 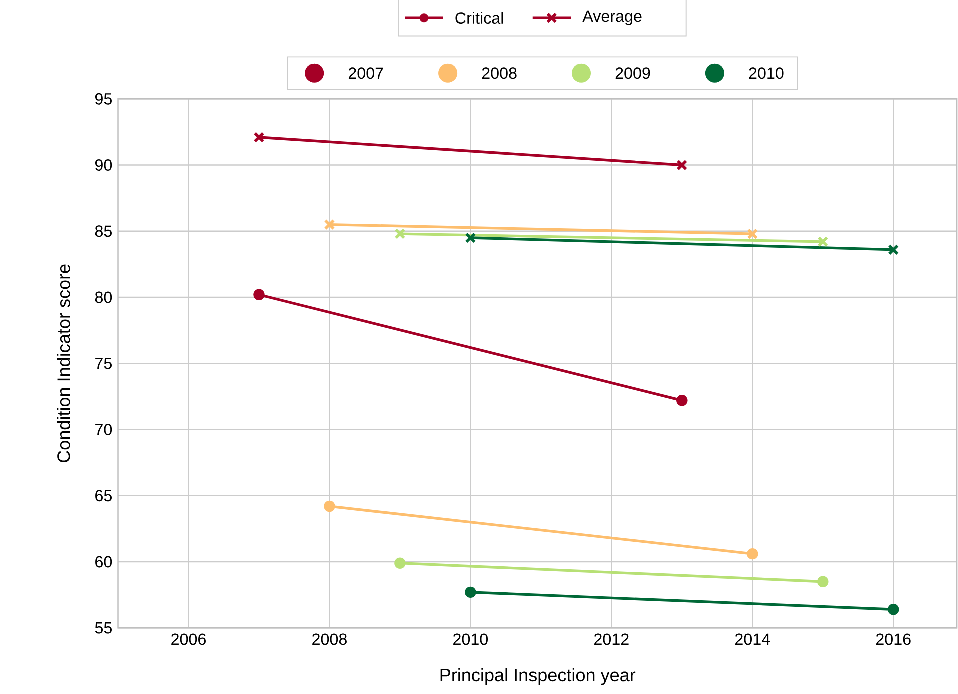 I want to click on legend-label: 2010, so click(x=766, y=74).